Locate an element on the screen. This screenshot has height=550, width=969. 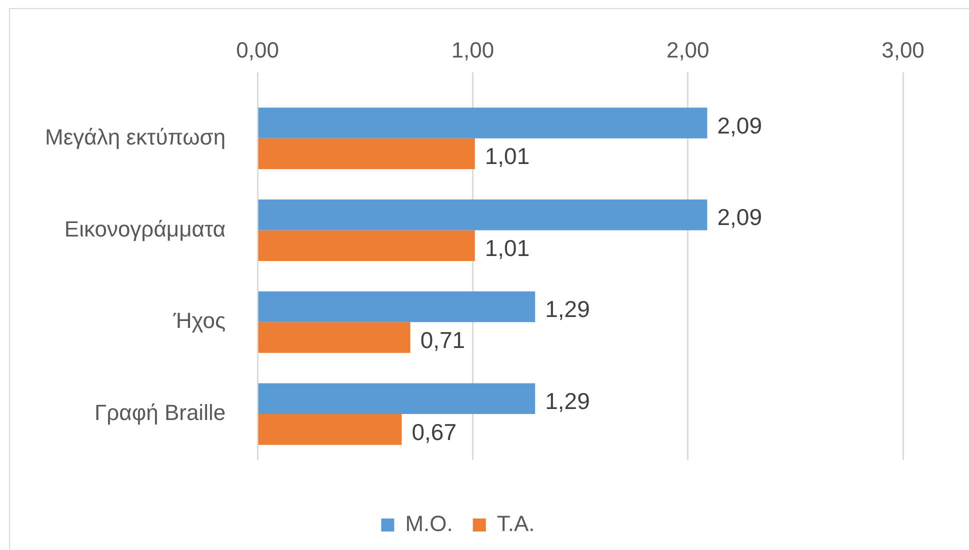
x-tick-label: 1,00 is located at coordinates (472, 49).